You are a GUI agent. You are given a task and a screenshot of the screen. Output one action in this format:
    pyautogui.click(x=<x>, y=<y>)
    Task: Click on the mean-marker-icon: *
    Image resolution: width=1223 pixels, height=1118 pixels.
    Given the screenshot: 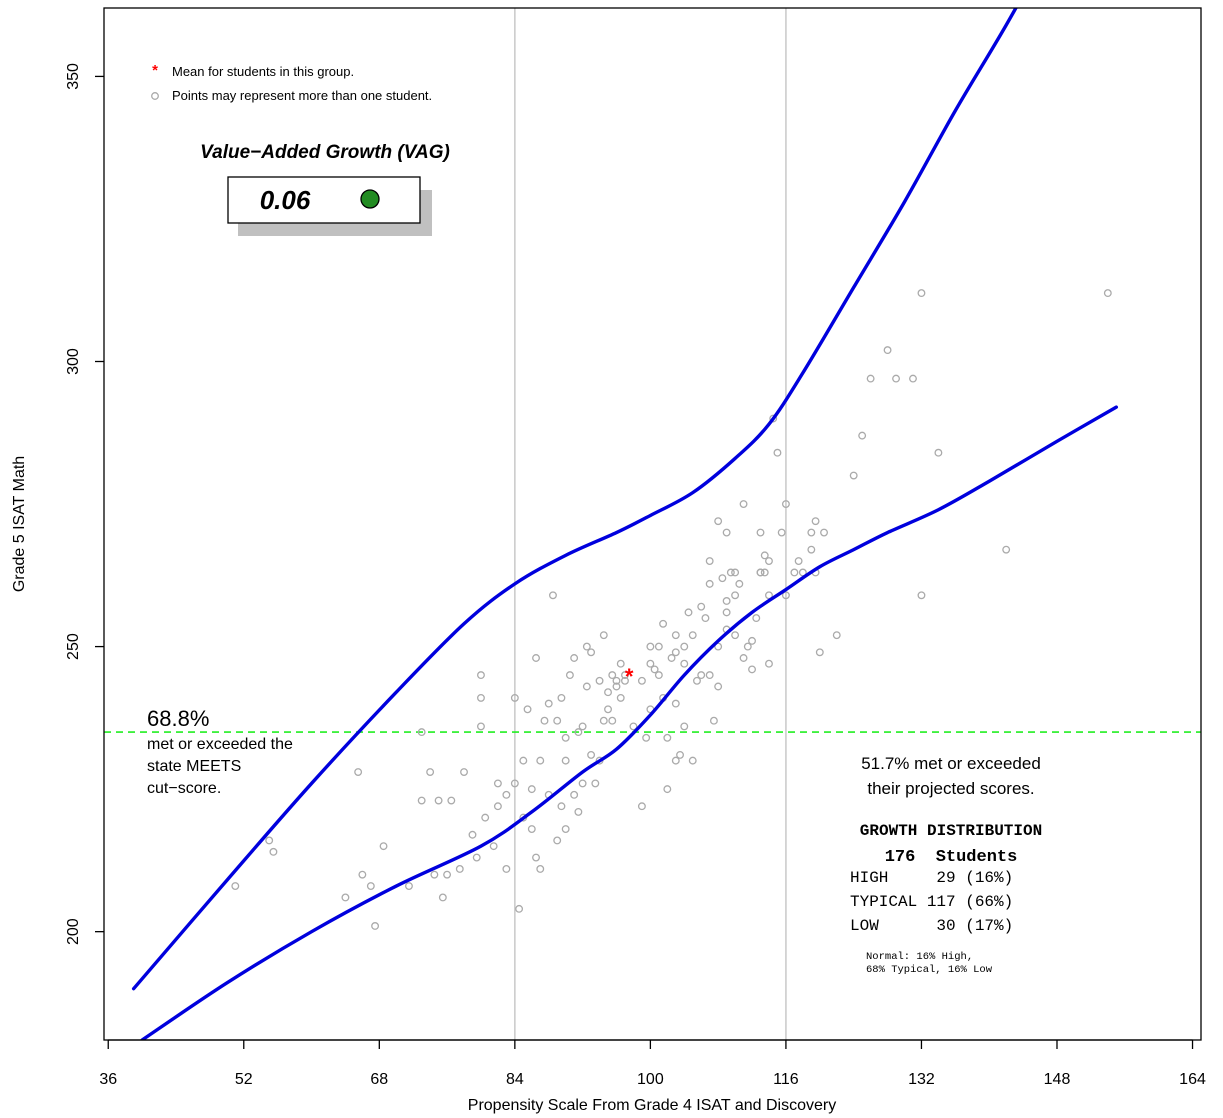 What is the action you would take?
    pyautogui.click(x=629, y=676)
    